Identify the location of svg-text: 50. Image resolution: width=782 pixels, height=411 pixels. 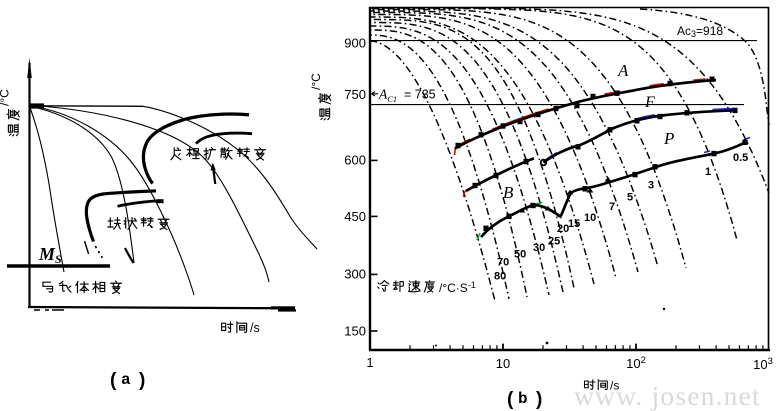
(520, 255).